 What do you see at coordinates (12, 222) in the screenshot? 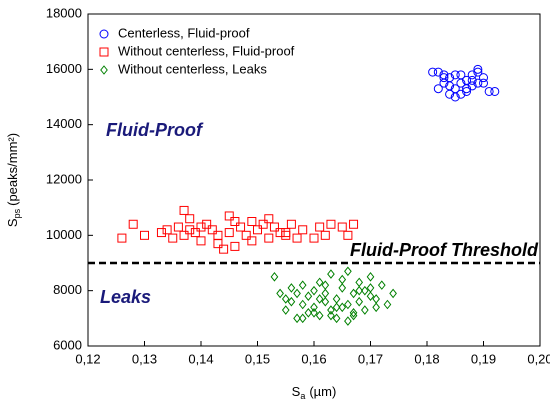
I see `y-label-symbol: S` at bounding box center [12, 222].